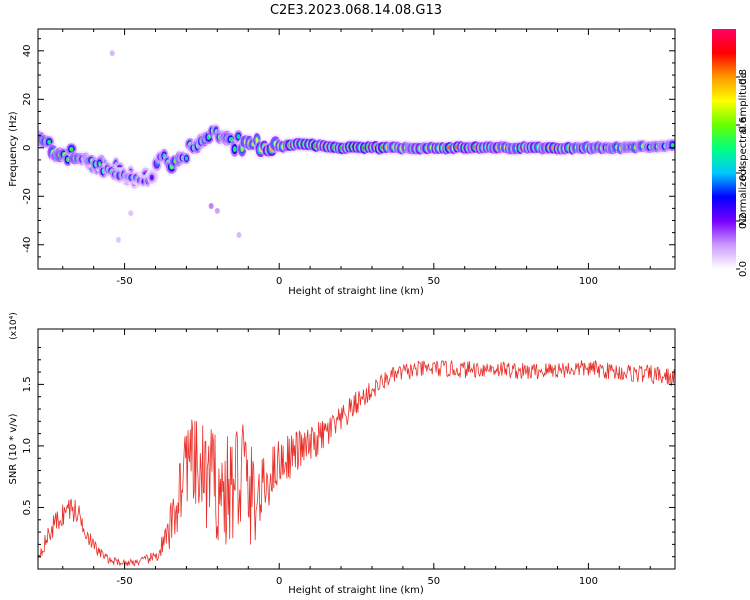  I want to click on y-tick-label: 40, so click(27, 50).